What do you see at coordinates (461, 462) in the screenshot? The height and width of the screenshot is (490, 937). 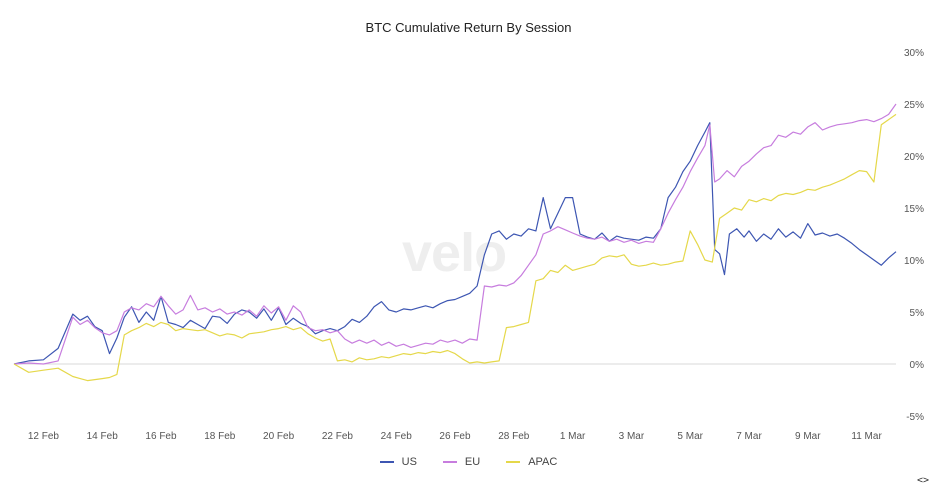 I see `legend-item-eu: EU` at bounding box center [461, 462].